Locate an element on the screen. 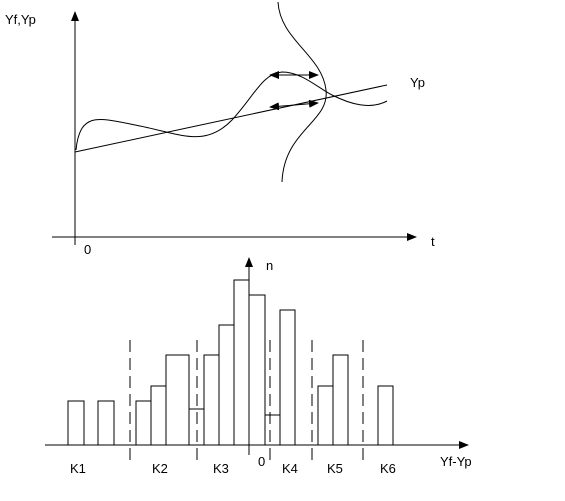  interval-label: K5 is located at coordinates (335, 468).